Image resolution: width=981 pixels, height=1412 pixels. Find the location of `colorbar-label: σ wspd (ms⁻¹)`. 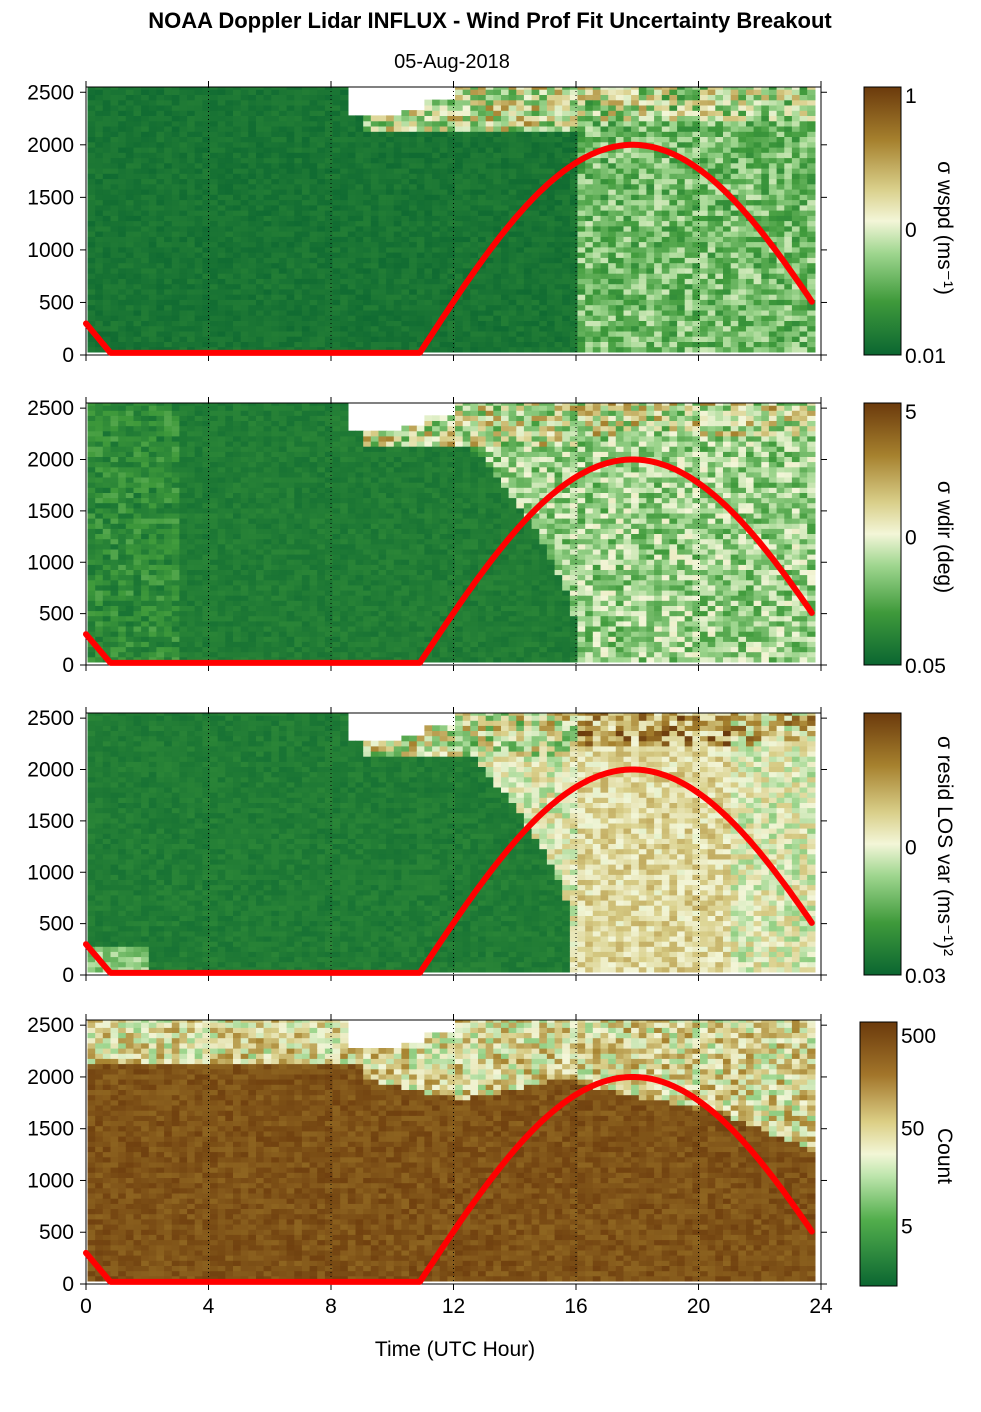

colorbar-label: σ wspd (ms⁻¹) is located at coordinates (944, 228).